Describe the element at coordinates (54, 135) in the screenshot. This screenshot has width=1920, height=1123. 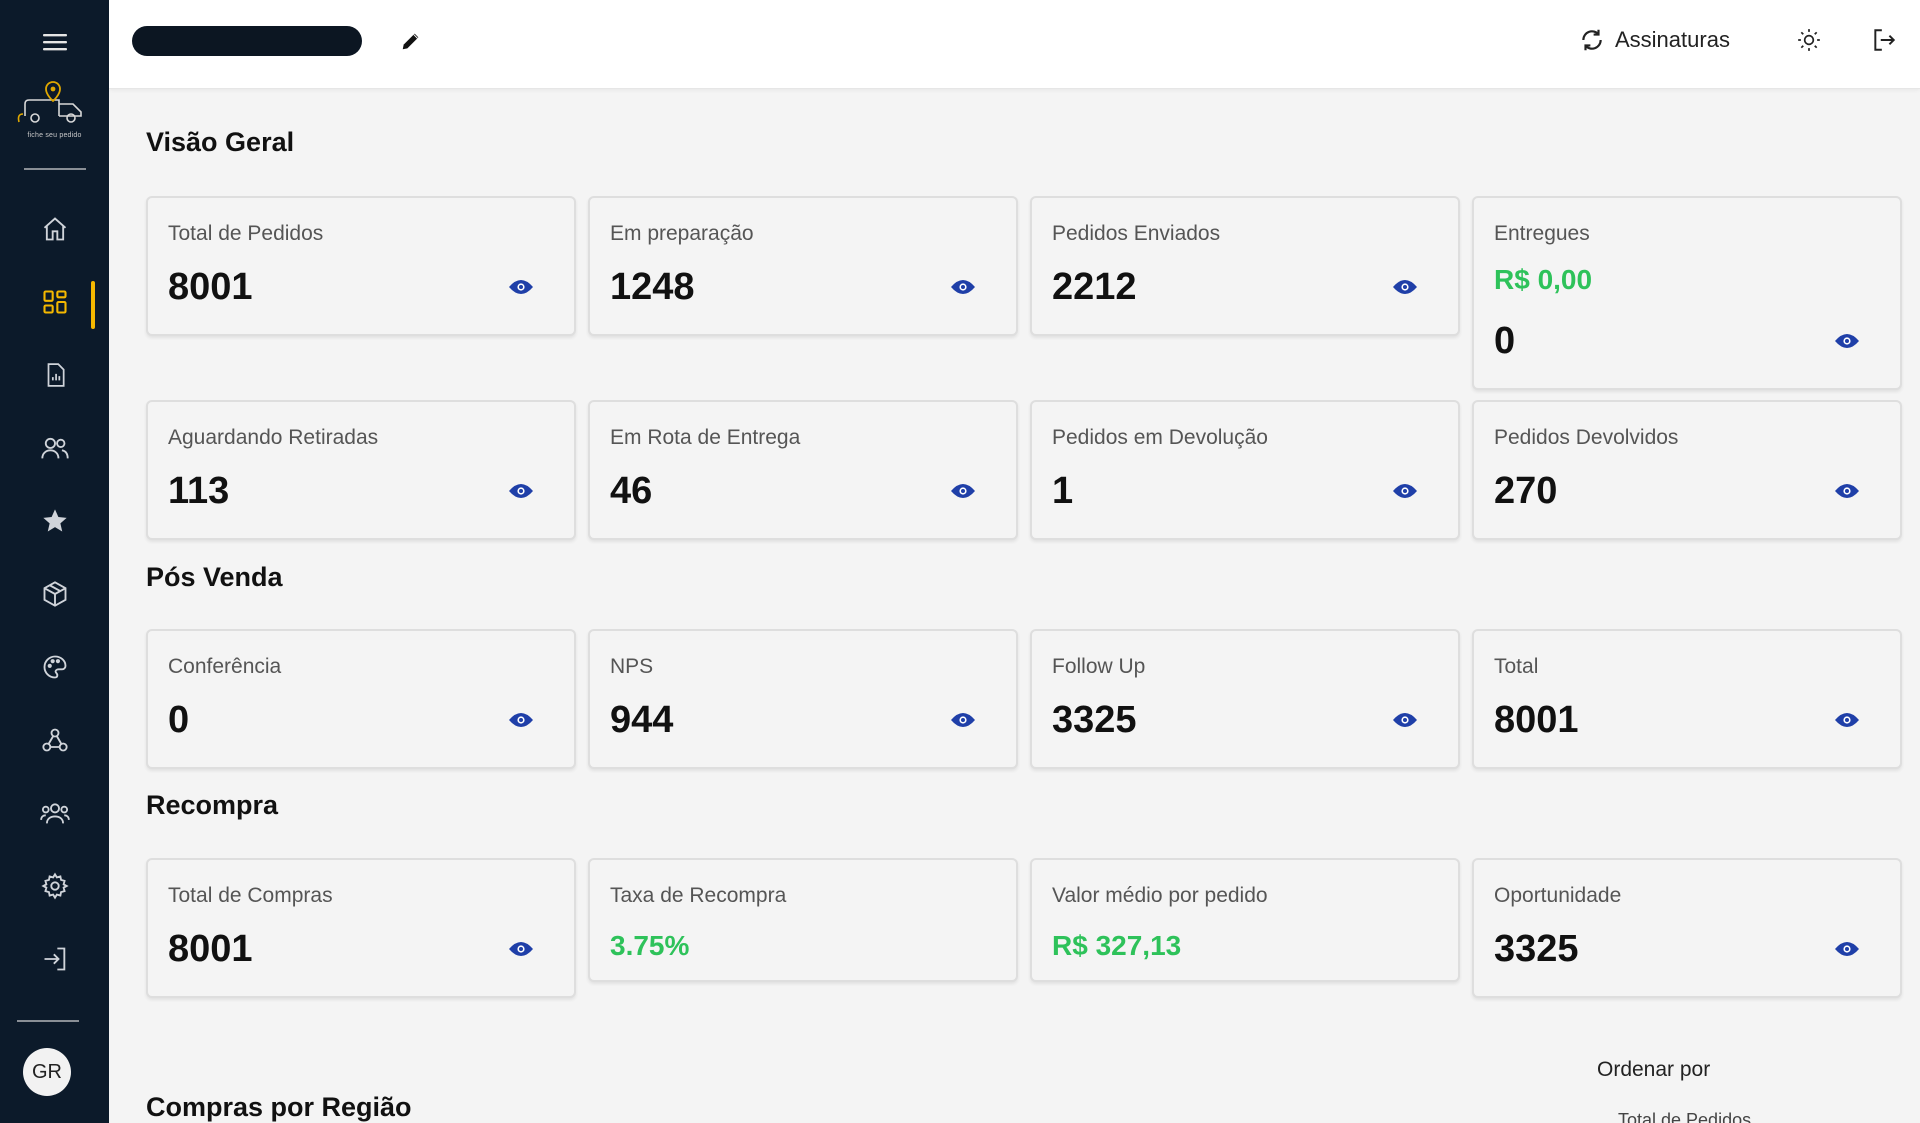
I see `logo-text: fiche seu pedido` at that location.